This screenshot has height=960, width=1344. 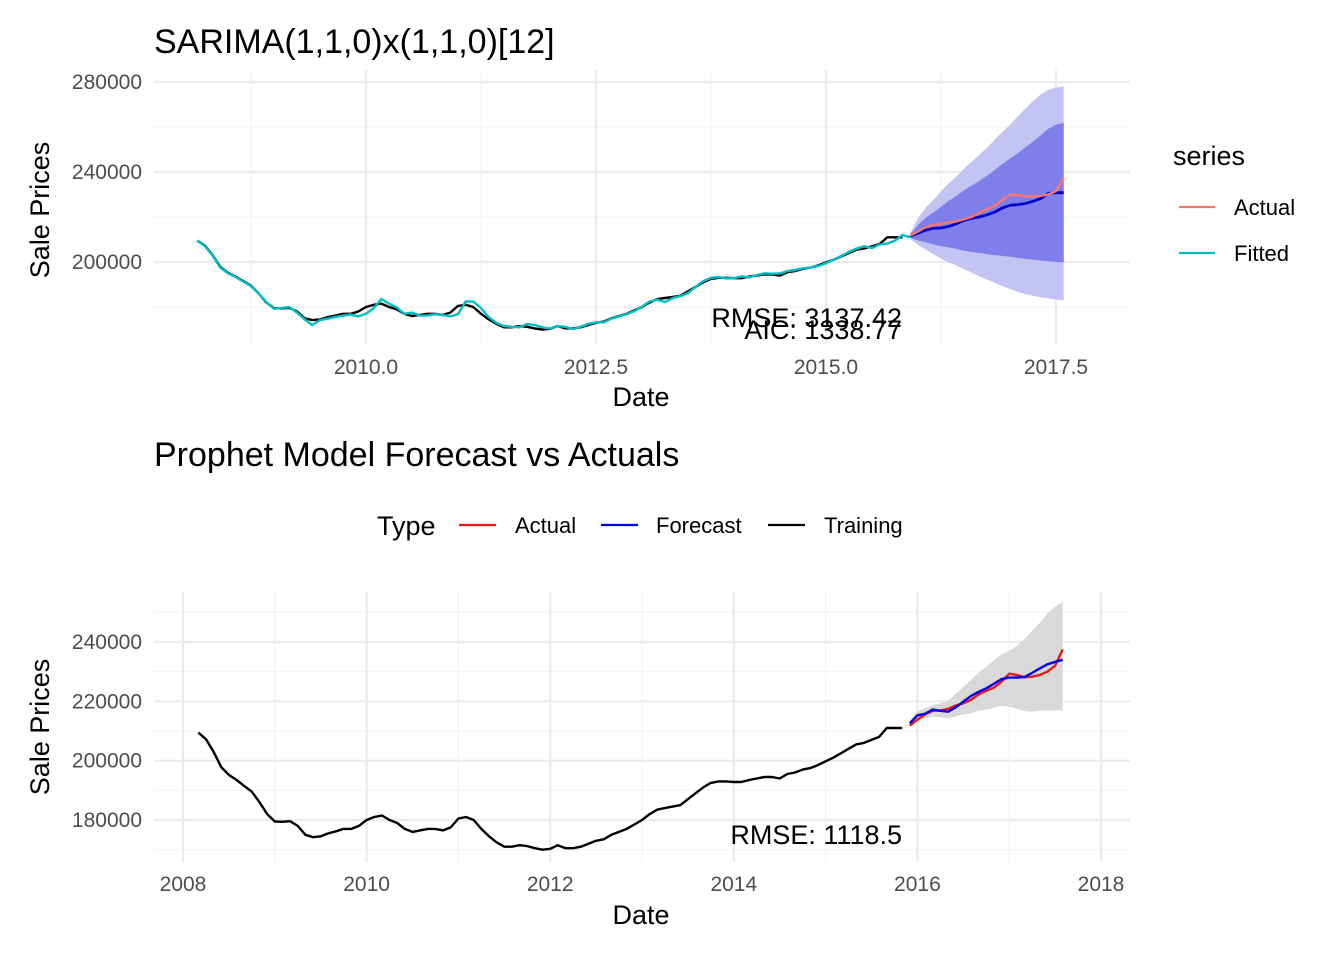 I want to click on x-tick-label: 2015.0, so click(x=826, y=367).